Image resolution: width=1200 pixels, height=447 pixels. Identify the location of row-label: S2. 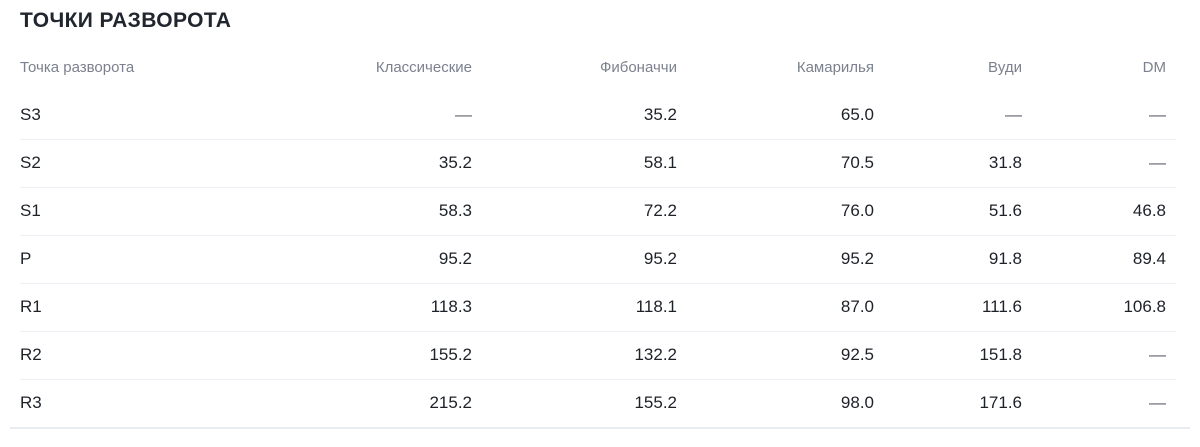
(120, 162).